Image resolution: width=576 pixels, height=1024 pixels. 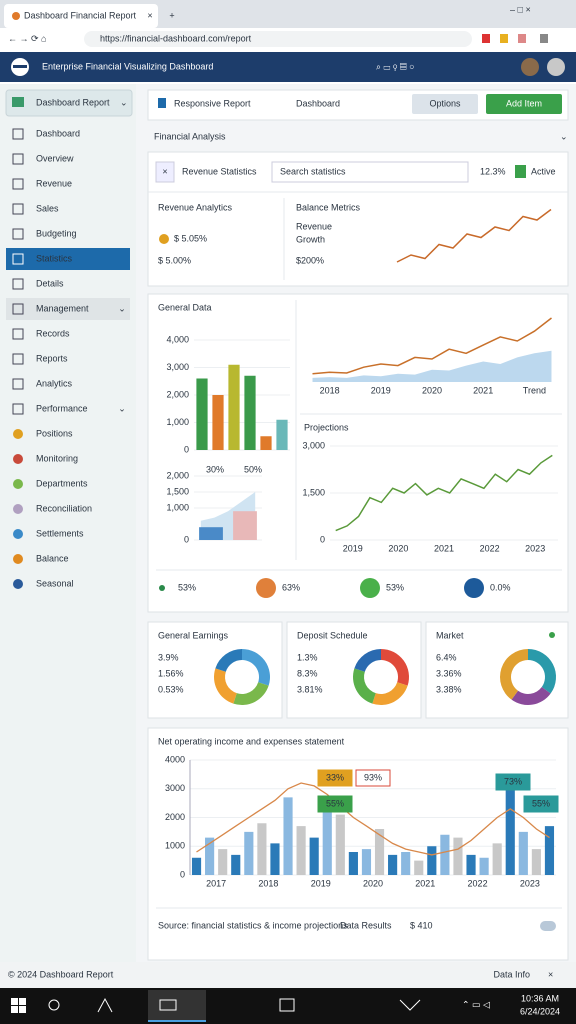 I want to click on close-box, so click(x=165, y=172).